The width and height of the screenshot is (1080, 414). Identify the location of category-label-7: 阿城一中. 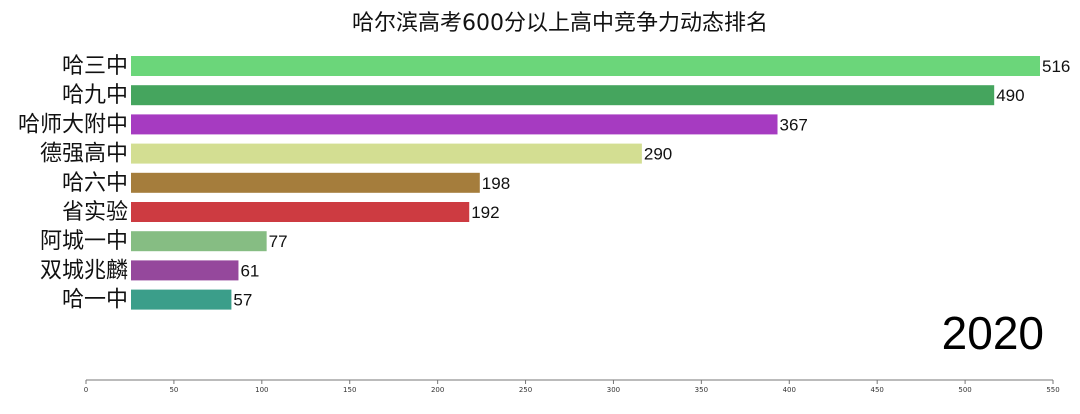
(84, 241).